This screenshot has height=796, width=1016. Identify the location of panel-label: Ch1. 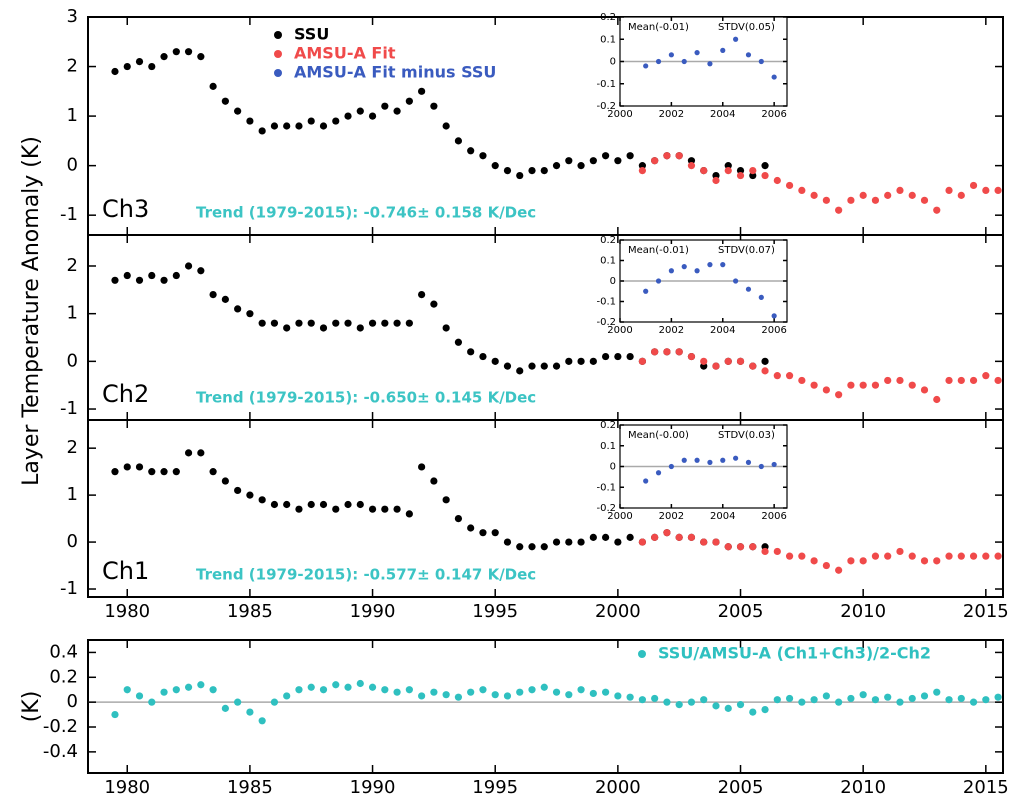
(125, 571).